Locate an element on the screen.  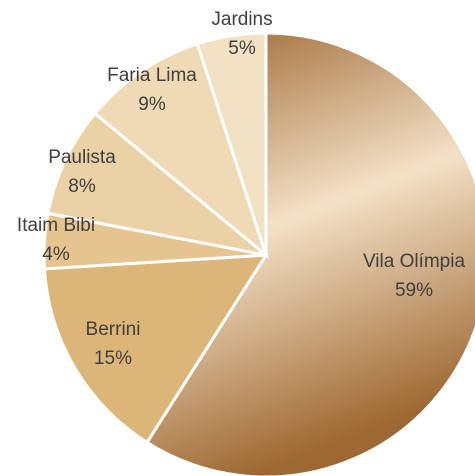
slice-label: Berrini is located at coordinates (113, 329).